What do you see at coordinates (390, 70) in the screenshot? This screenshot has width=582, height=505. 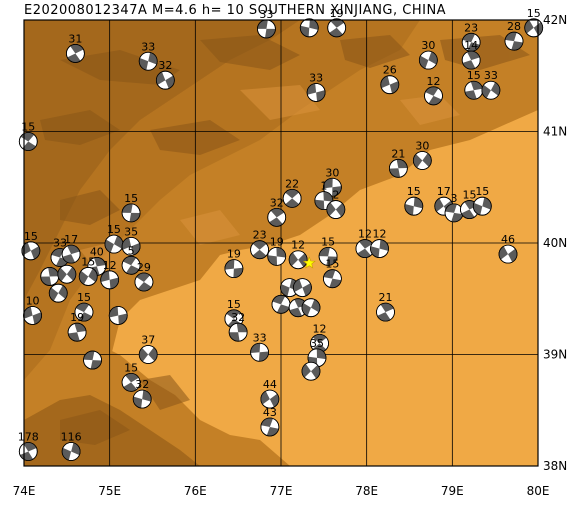 I see `event-depth-label: 26` at bounding box center [390, 70].